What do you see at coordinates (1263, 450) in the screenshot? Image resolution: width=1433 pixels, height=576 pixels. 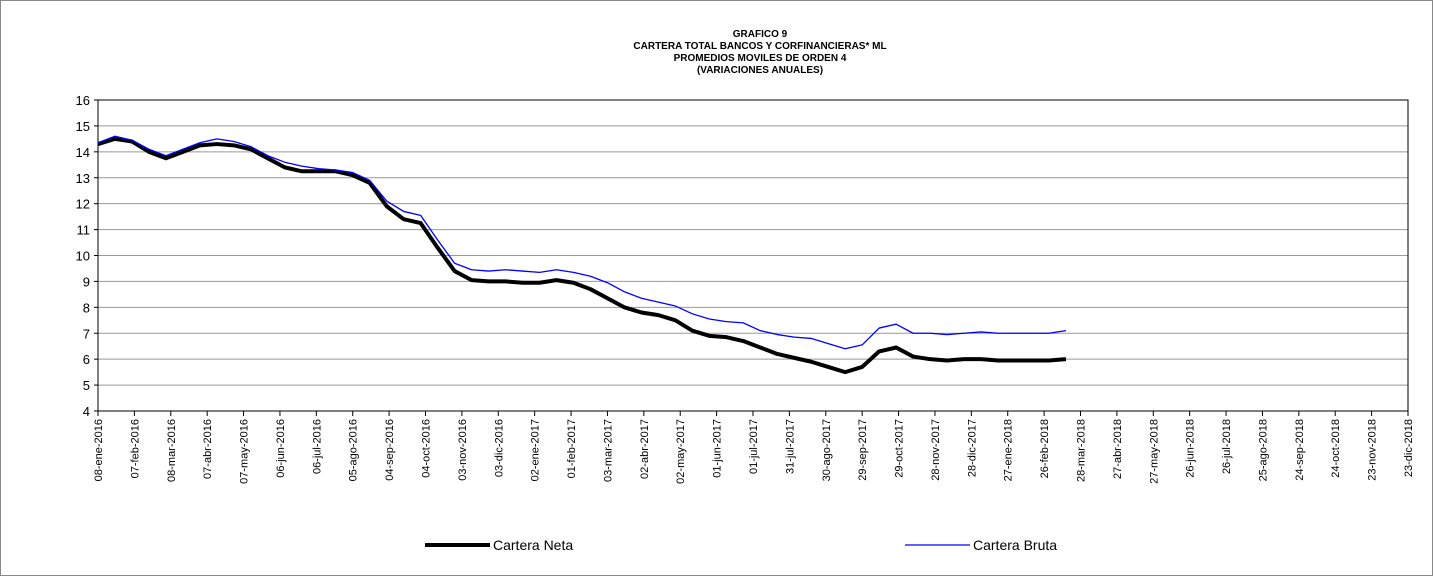 I see `x-tick-label: 25-ago-2018` at bounding box center [1263, 450].